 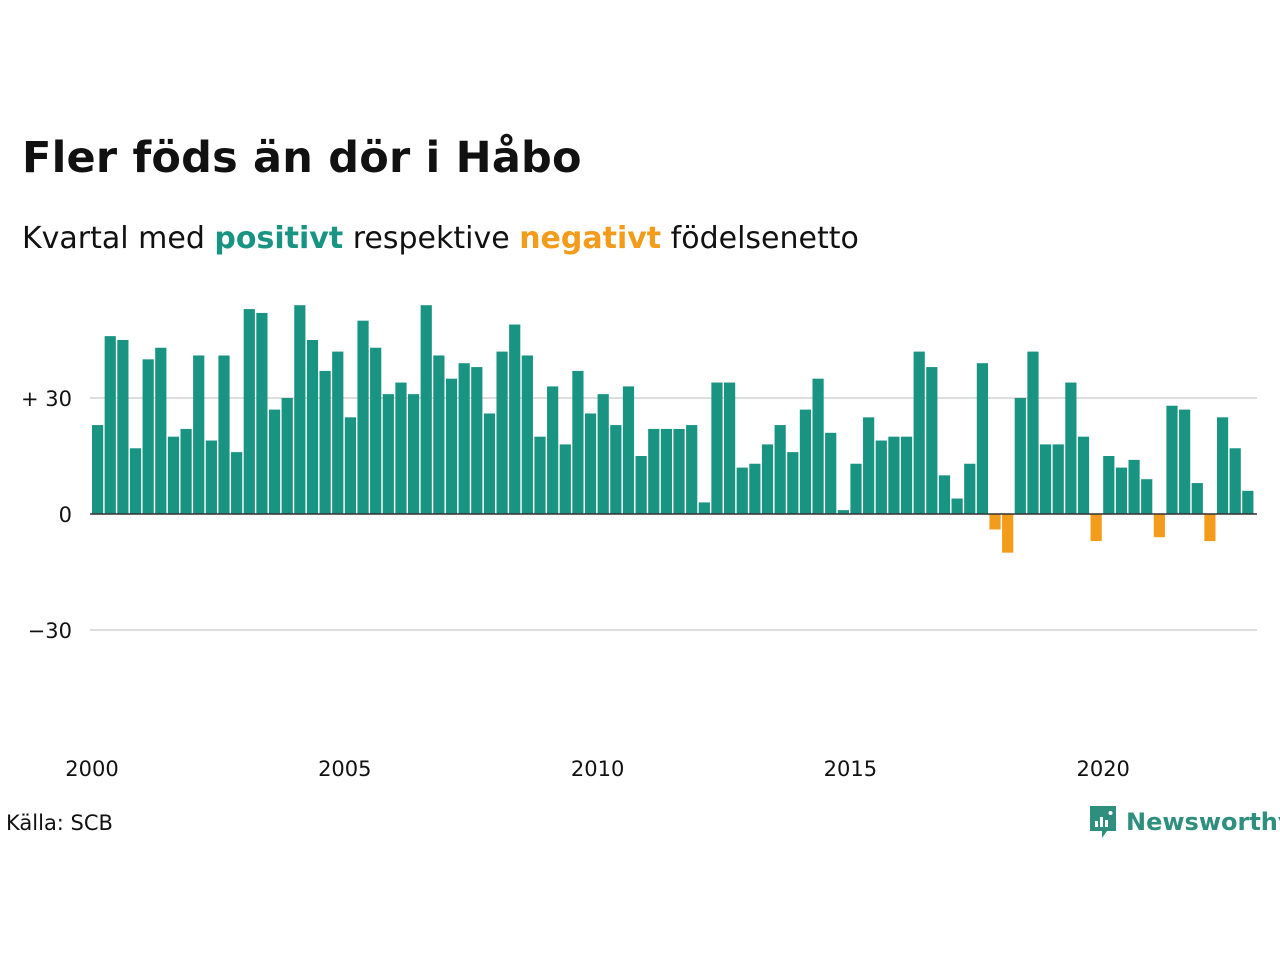 What do you see at coordinates (59, 823) in the screenshot?
I see `source-note: Källa: SCB` at bounding box center [59, 823].